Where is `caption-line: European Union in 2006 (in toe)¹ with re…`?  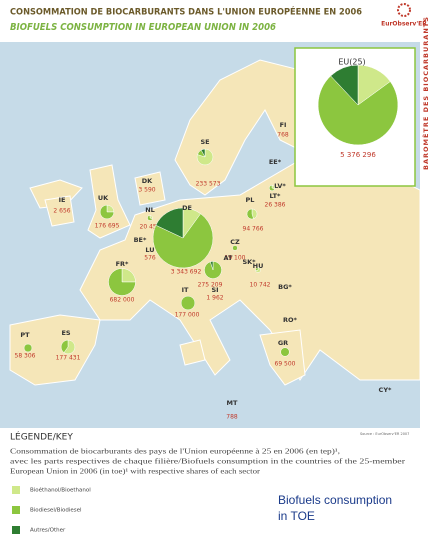
caption-line: European Union in 2006 (in toe)¹ with re… is located at coordinates (135, 472).